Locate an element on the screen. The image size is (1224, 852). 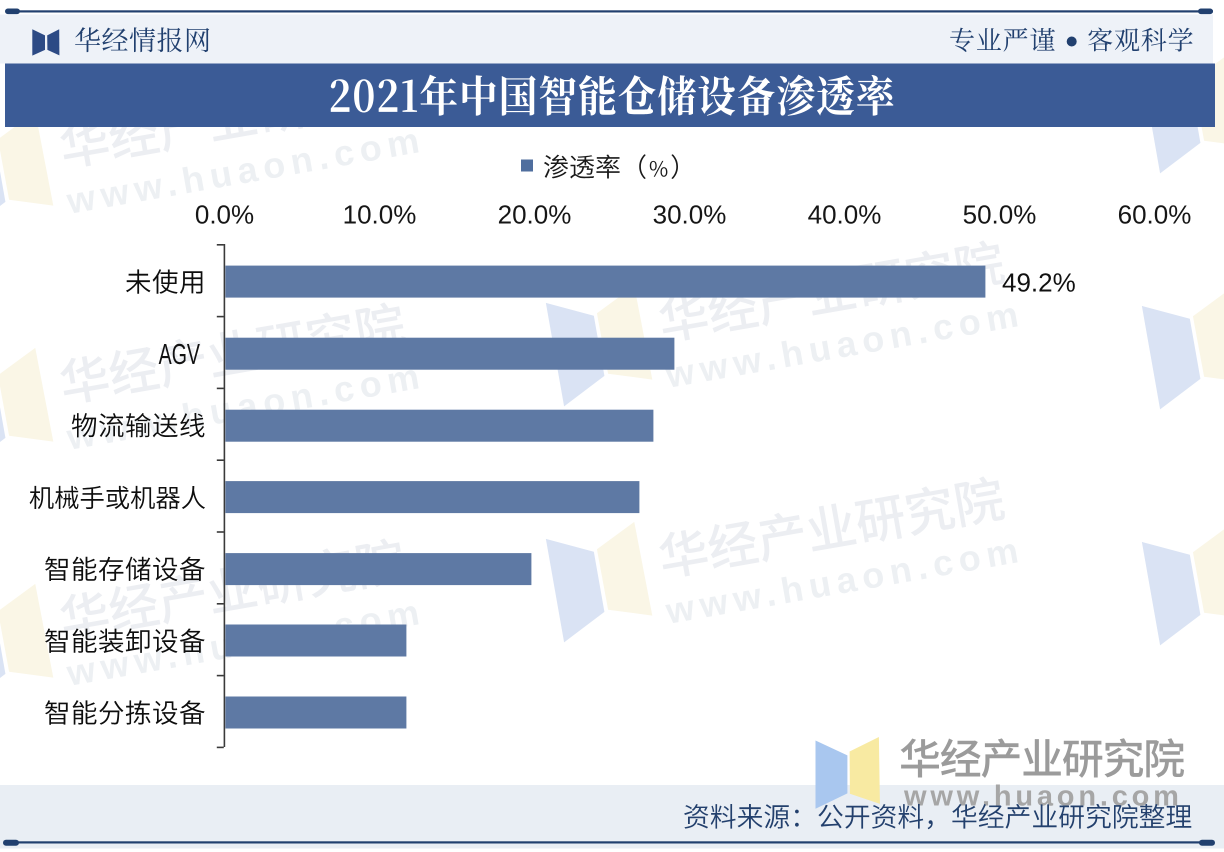
svg-text: 50.0% is located at coordinates (1000, 215).